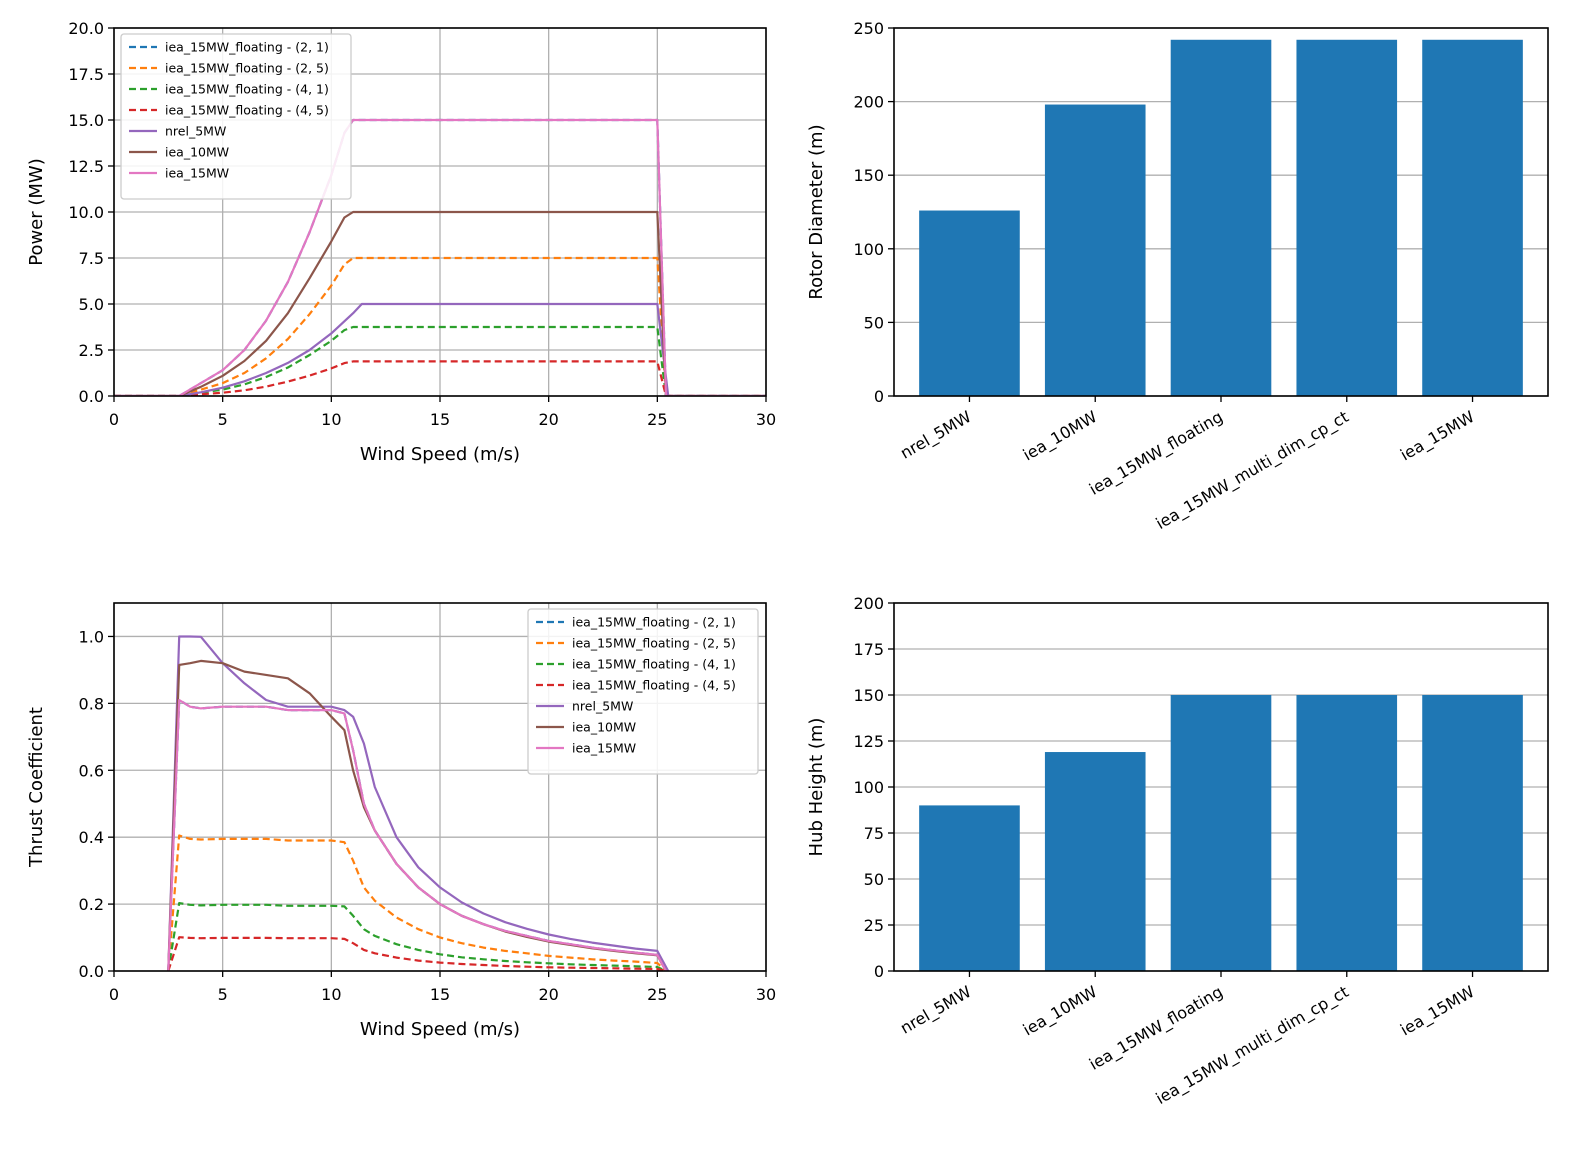  What do you see at coordinates (91, 258) in the screenshot?
I see `y-tick-label: 7.5` at bounding box center [91, 258].